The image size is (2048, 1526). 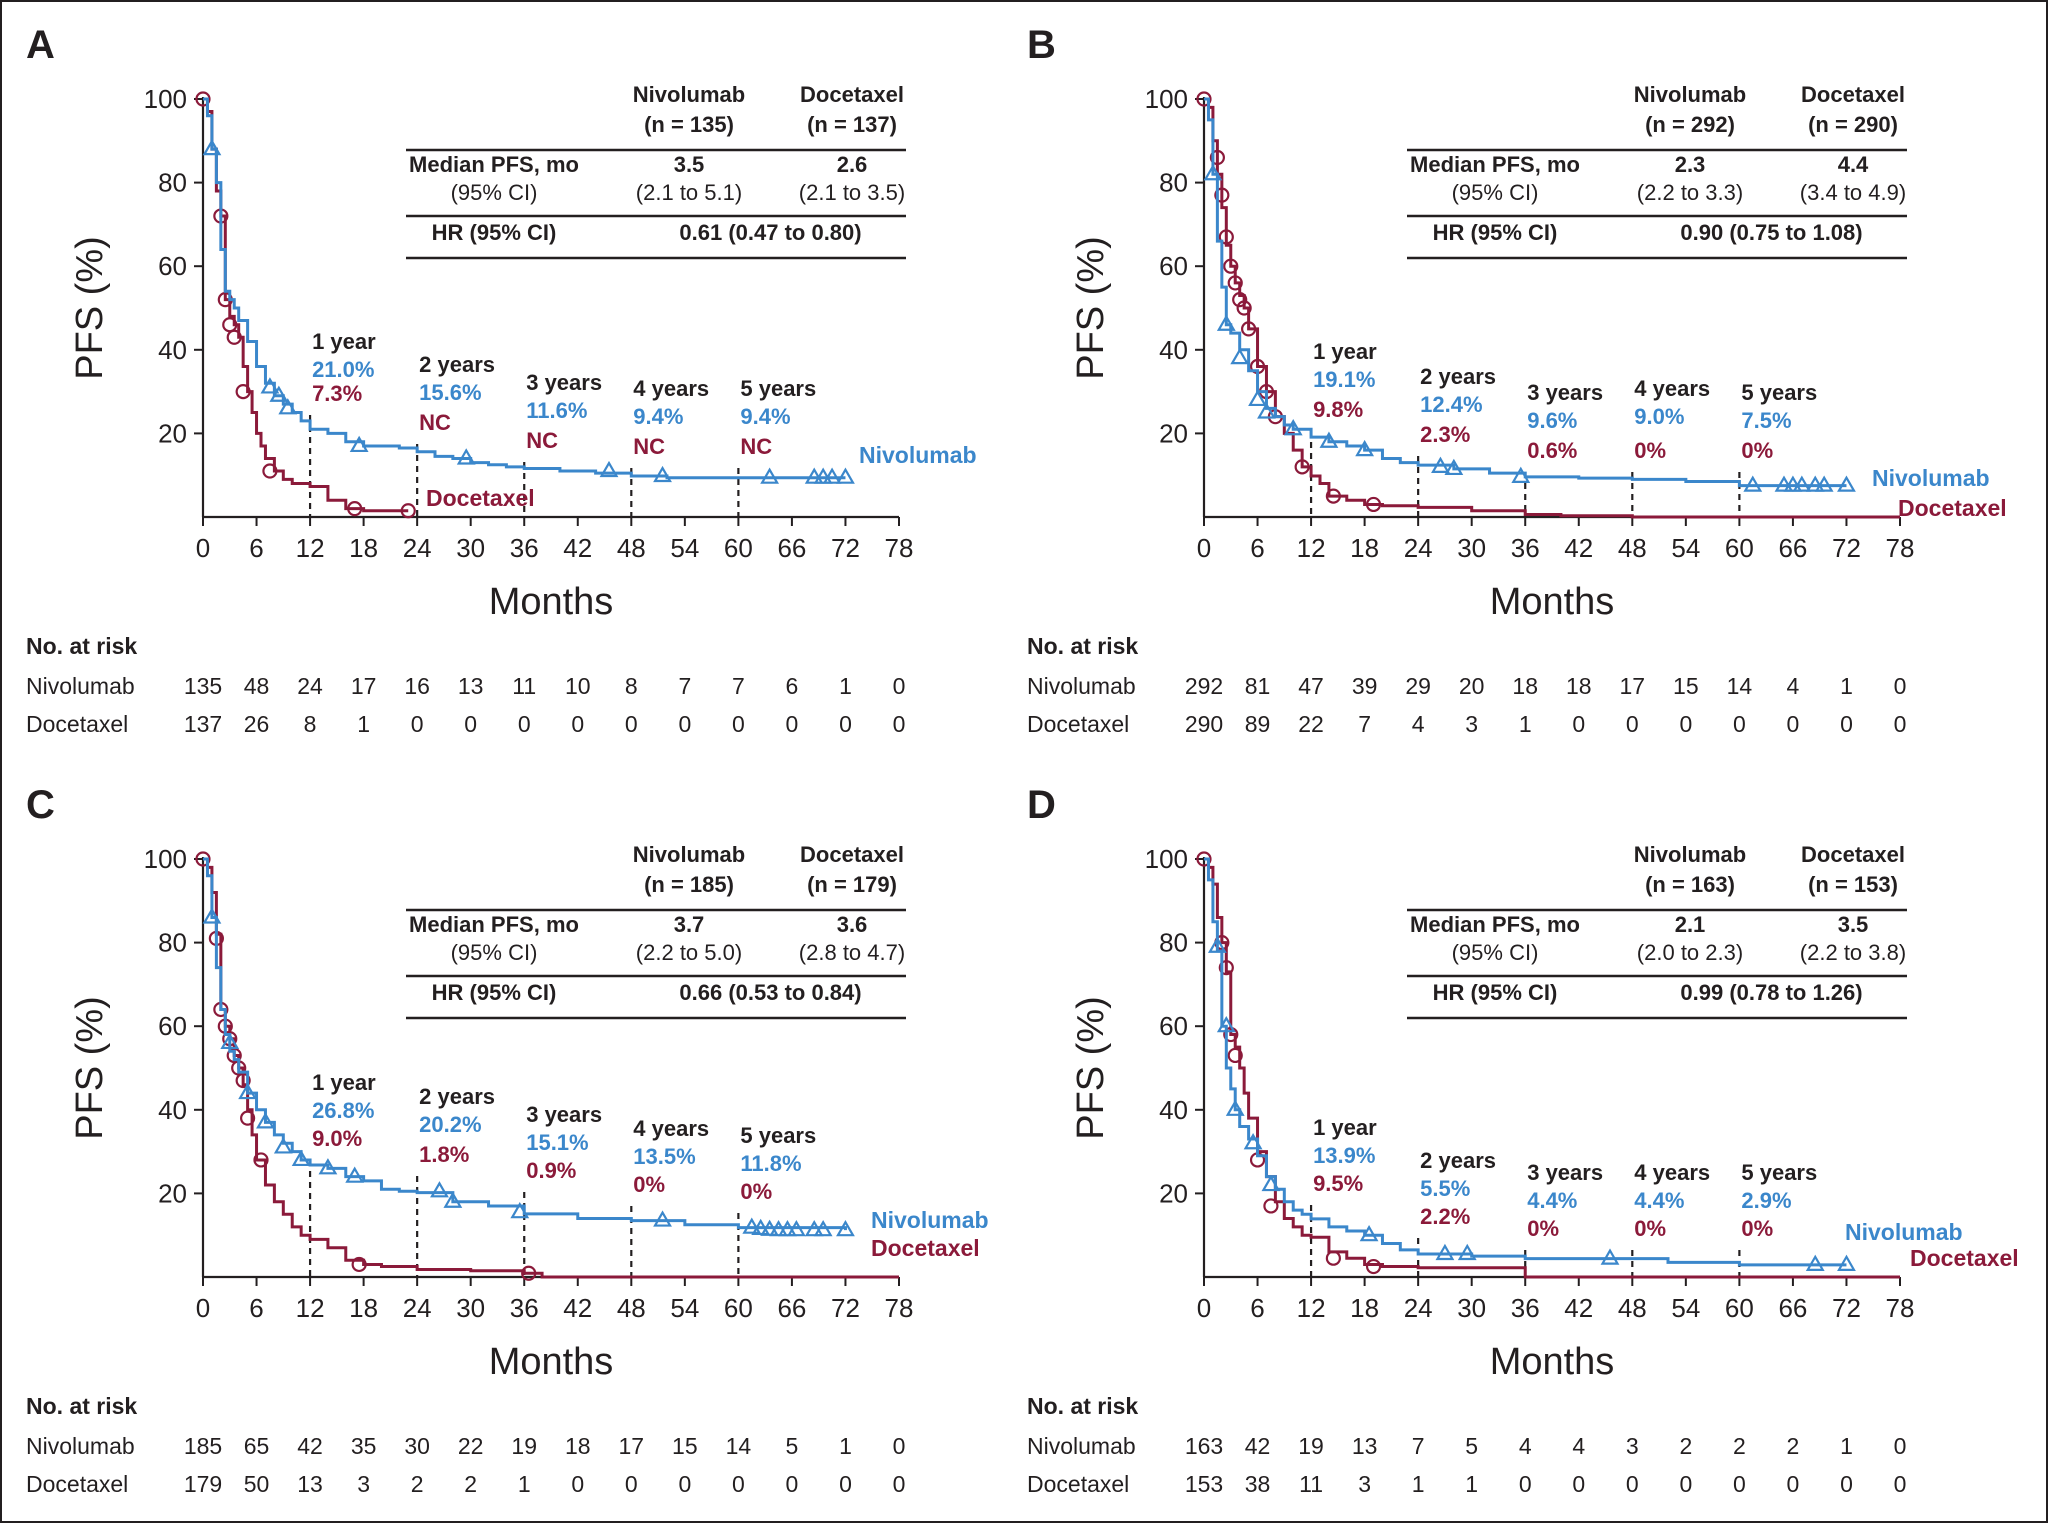 I want to click on table-ci-nivolumab: (2.0 to 2.3), so click(x=1690, y=952).